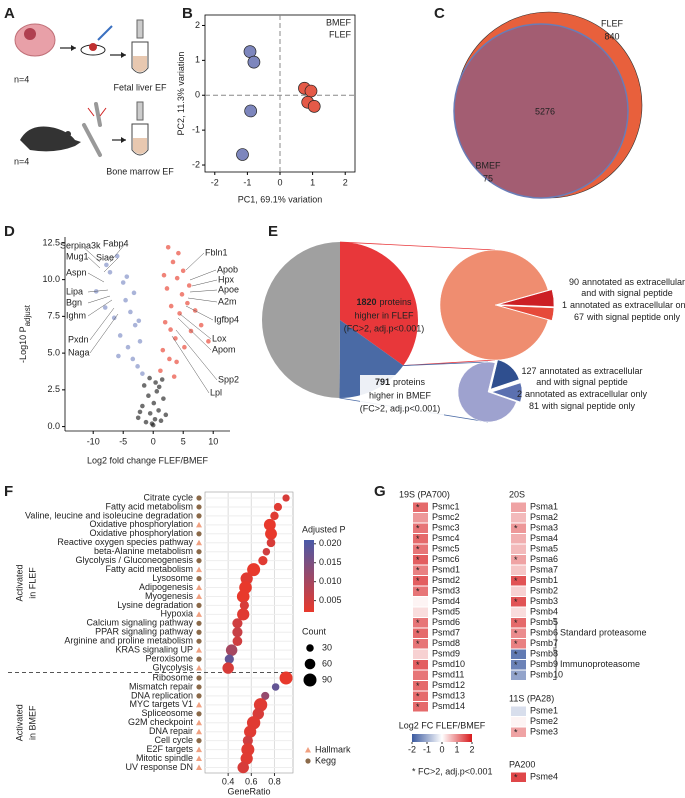  What do you see at coordinates (162, 695) in the screenshot?
I see `term-label: DNA replication` at bounding box center [162, 695].